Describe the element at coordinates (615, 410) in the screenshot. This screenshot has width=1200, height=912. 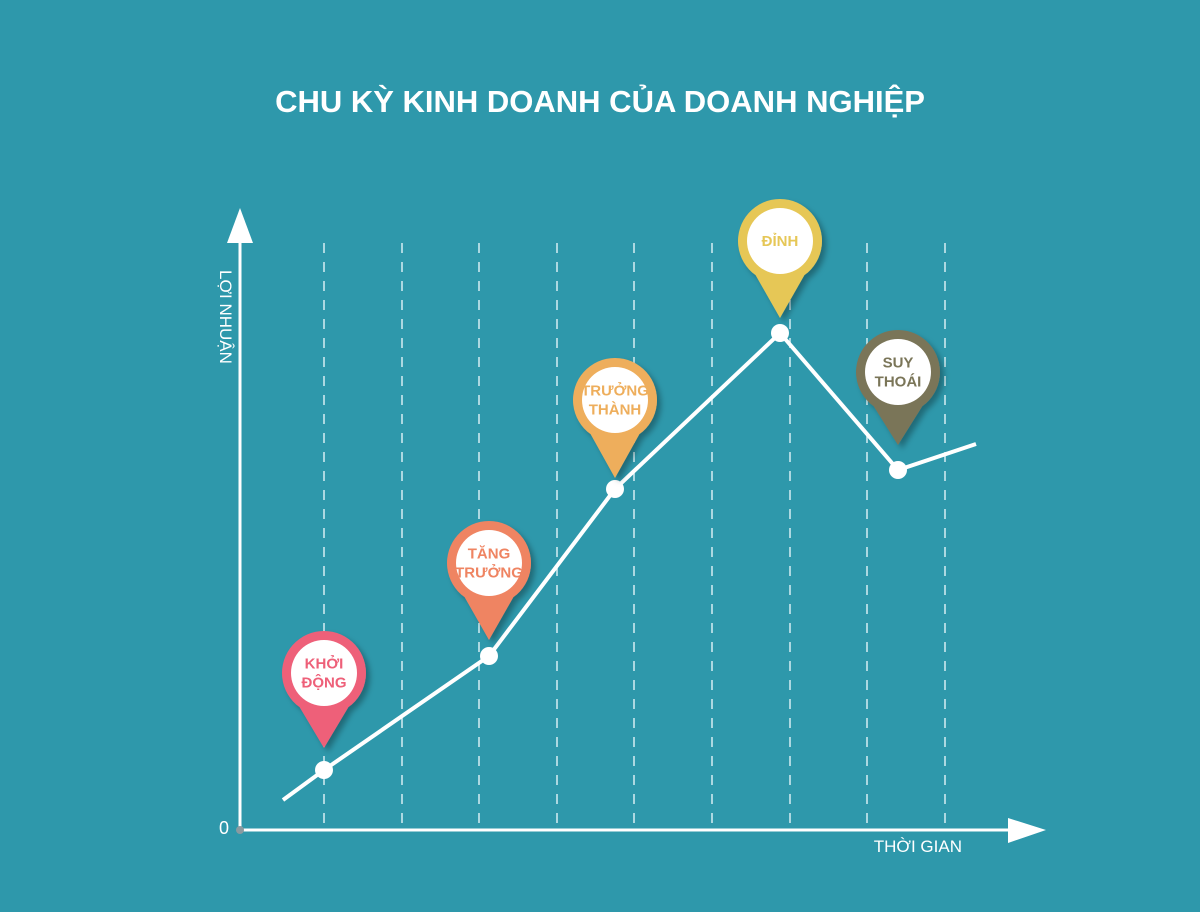
I see `stage-label: THÀNH` at that location.